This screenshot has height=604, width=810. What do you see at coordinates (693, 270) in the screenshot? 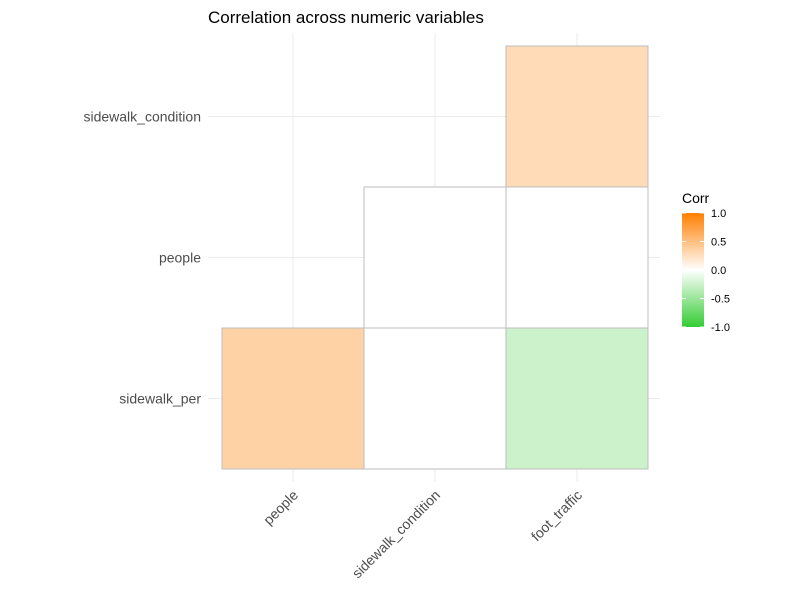
I see `legend-colorbar` at bounding box center [693, 270].